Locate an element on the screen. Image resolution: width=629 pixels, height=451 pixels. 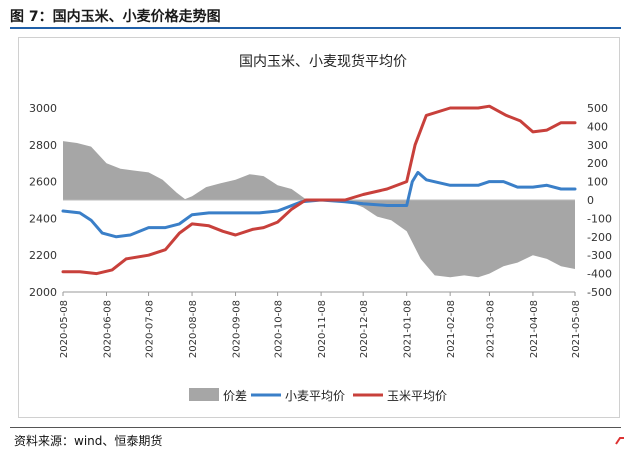
x-tick-label: 2021-05-08 is located at coordinates (576, 329).